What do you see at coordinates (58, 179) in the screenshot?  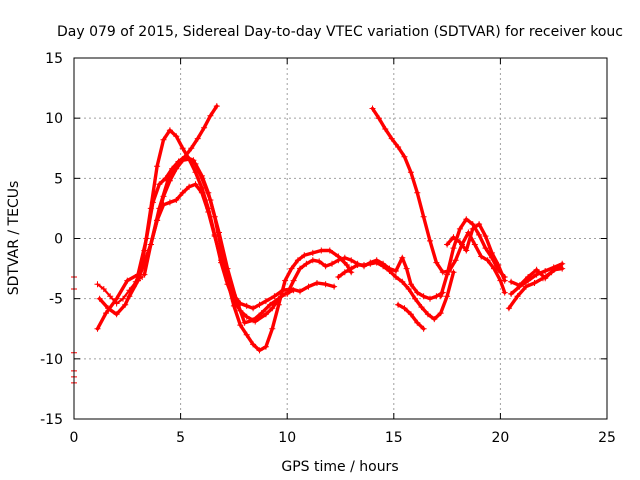 I see `y-tick-label: 5` at bounding box center [58, 179].